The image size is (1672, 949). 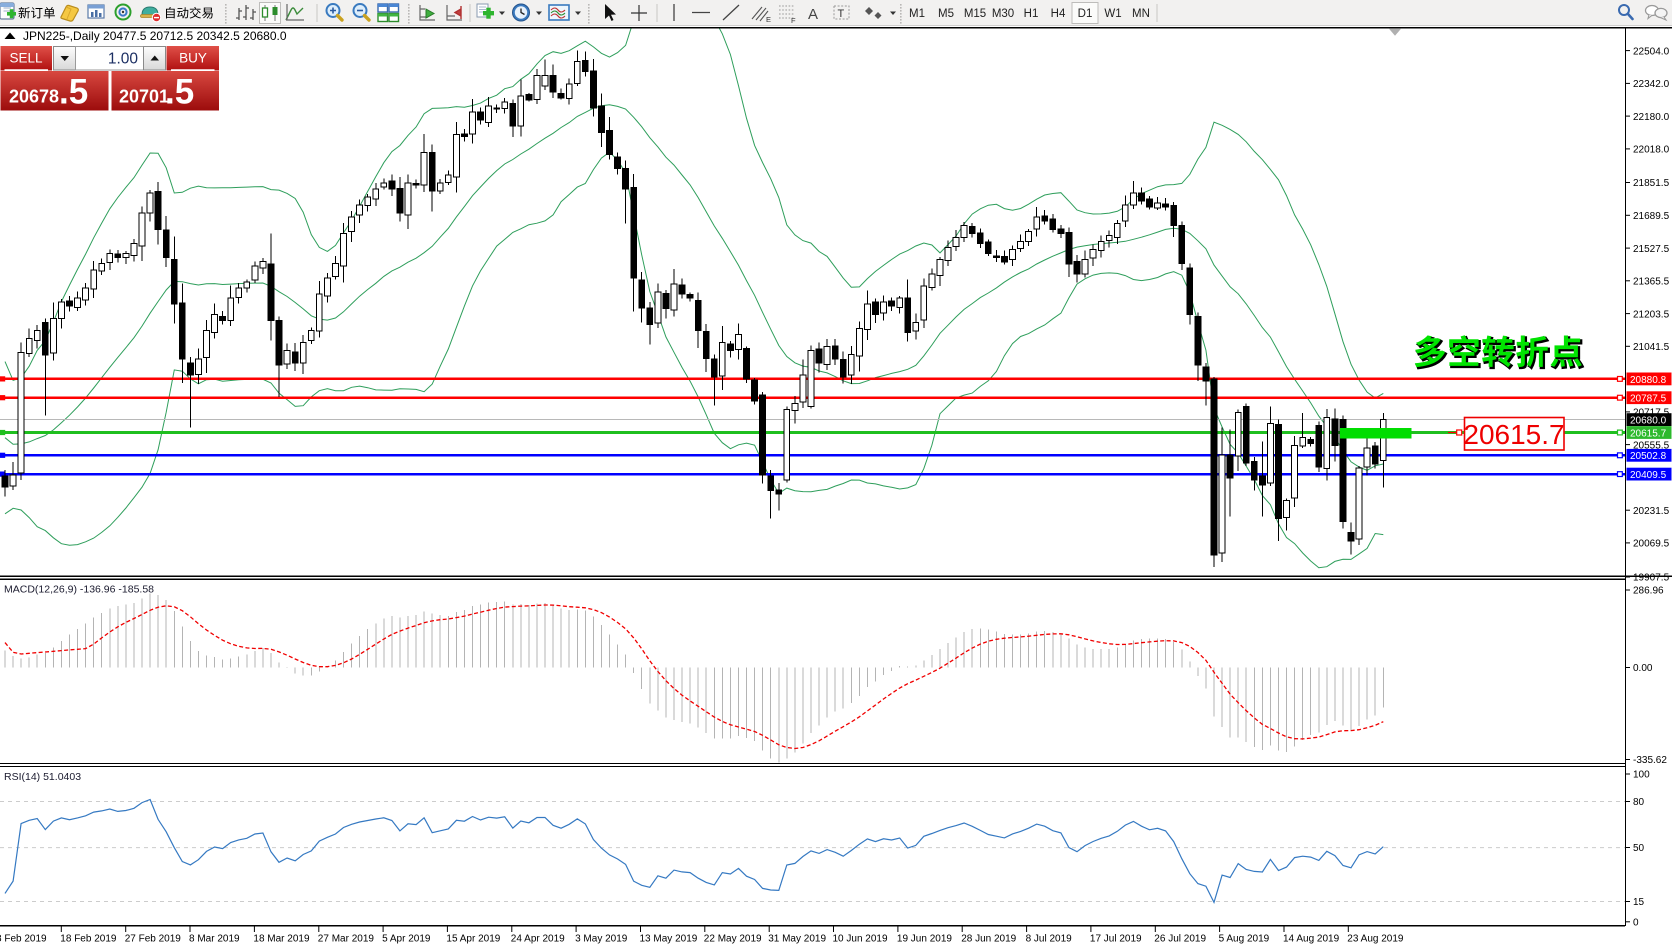 What do you see at coordinates (1651, 150) in the screenshot?
I see `svg-text: 22018.0` at bounding box center [1651, 150].